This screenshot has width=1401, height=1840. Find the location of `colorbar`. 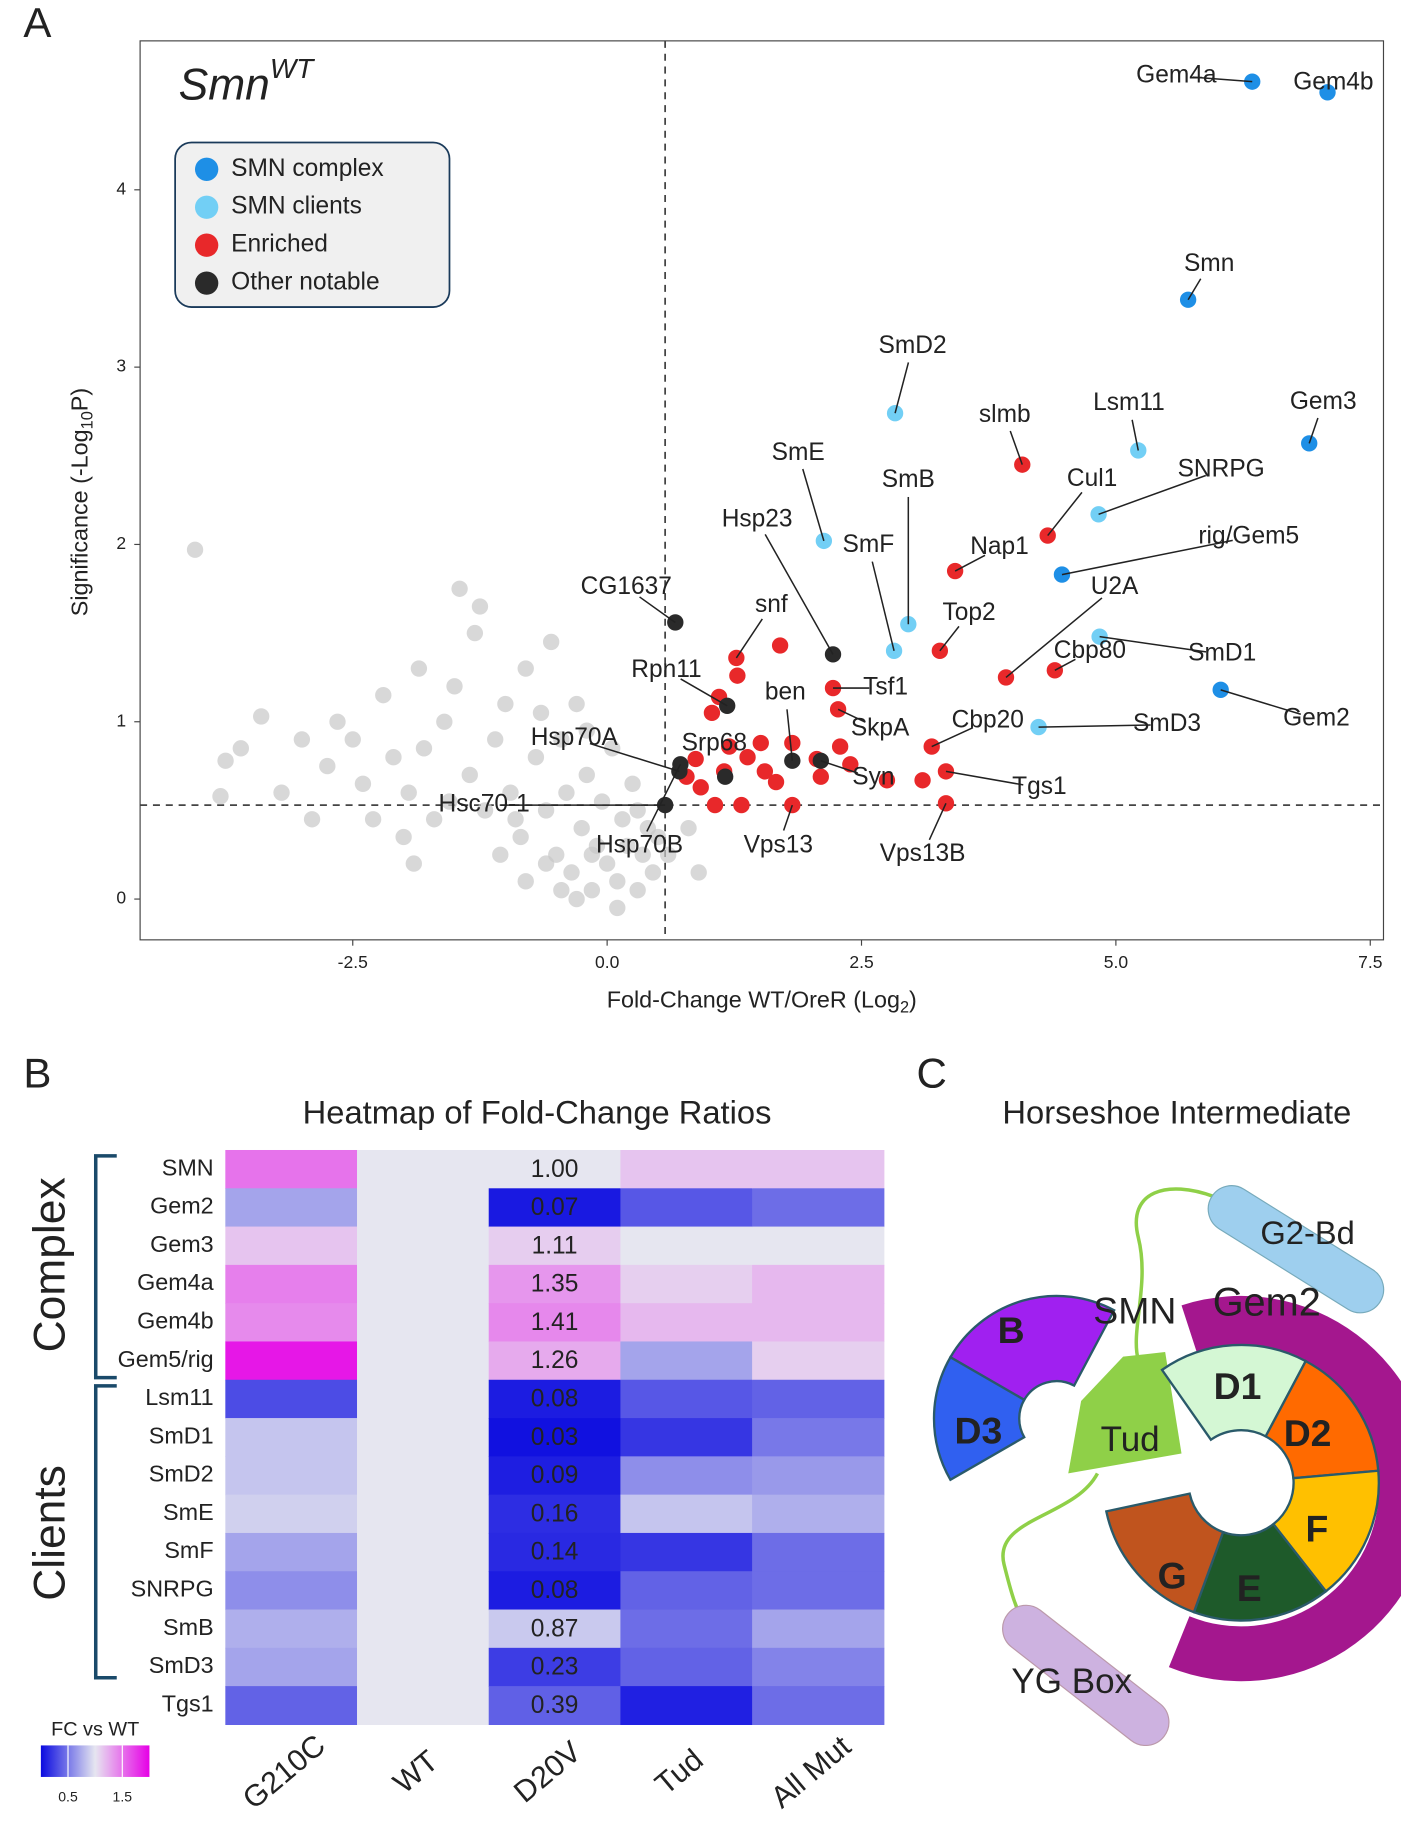

colorbar is located at coordinates (95, 1761).